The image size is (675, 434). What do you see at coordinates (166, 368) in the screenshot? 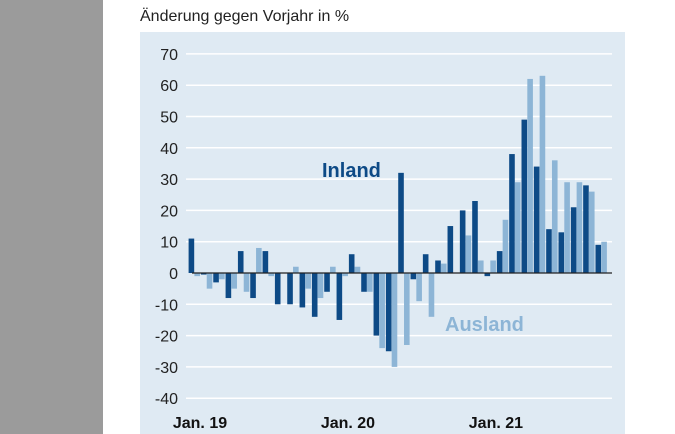
I see `y-tick-label: -30` at bounding box center [166, 368].